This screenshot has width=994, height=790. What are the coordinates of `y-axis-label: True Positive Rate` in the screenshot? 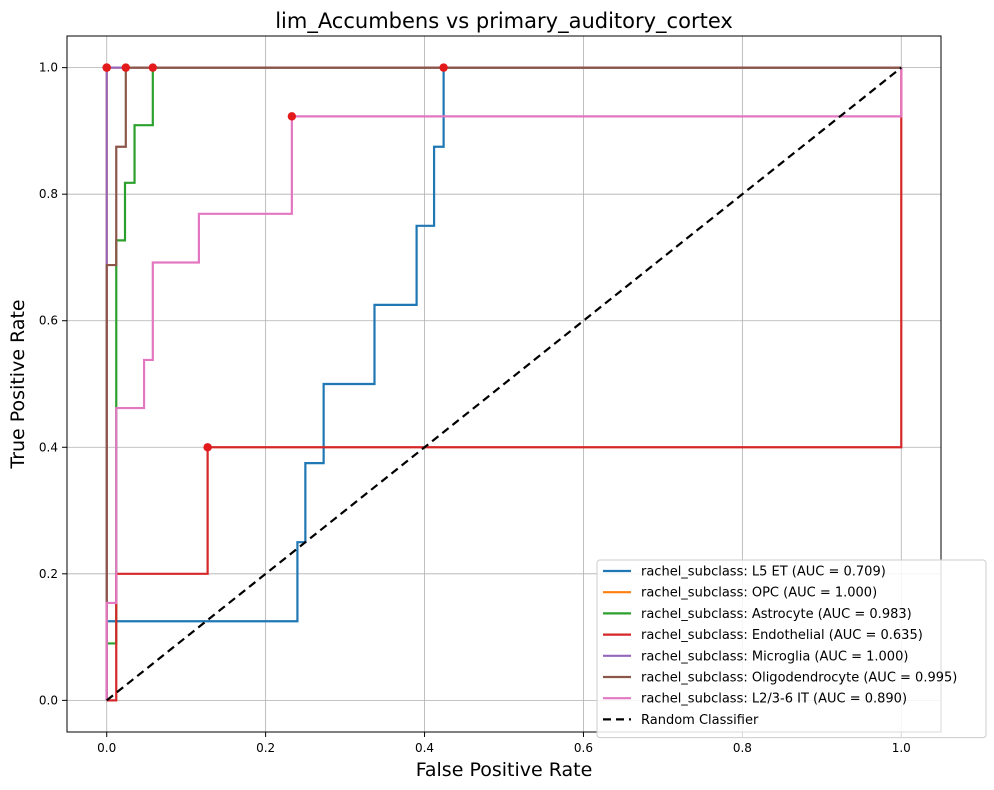 It's located at (18, 384).